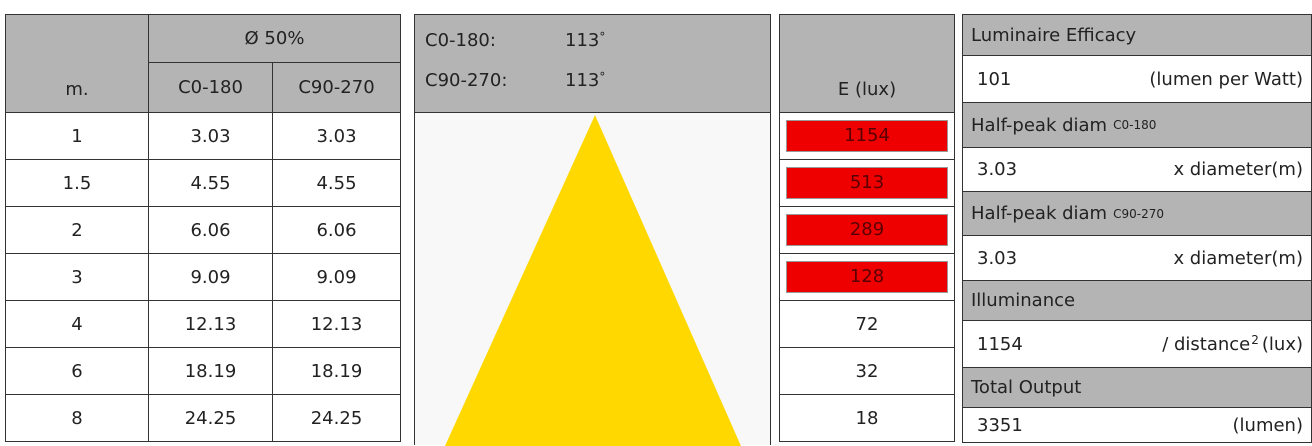 The width and height of the screenshot is (1312, 446). I want to click on highlight-value: 1154, so click(867, 136).